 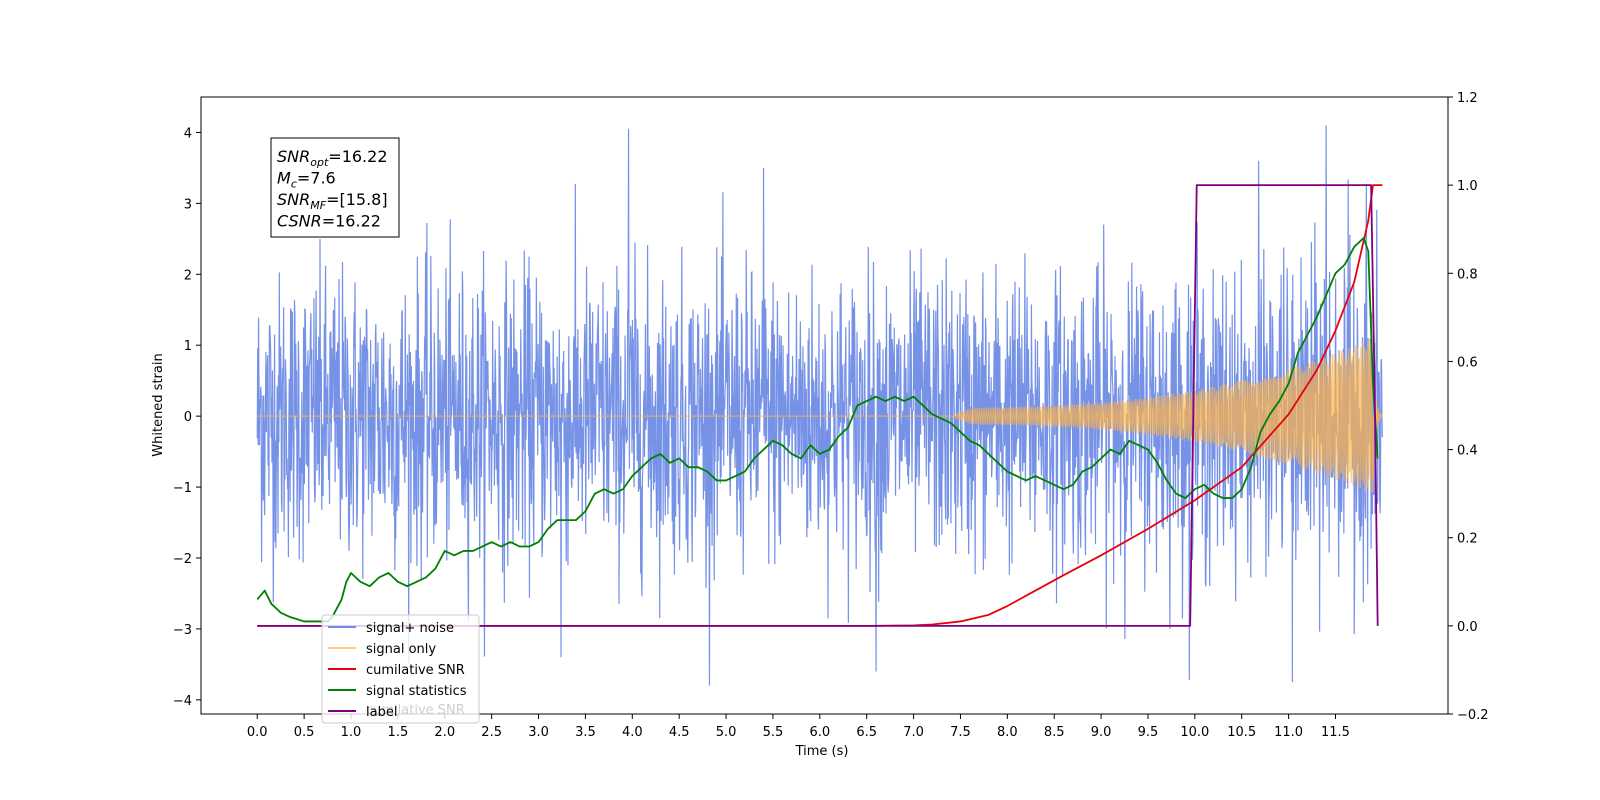 What do you see at coordinates (1335, 732) in the screenshot?
I see `x-tick-label: 11.5` at bounding box center [1335, 732].